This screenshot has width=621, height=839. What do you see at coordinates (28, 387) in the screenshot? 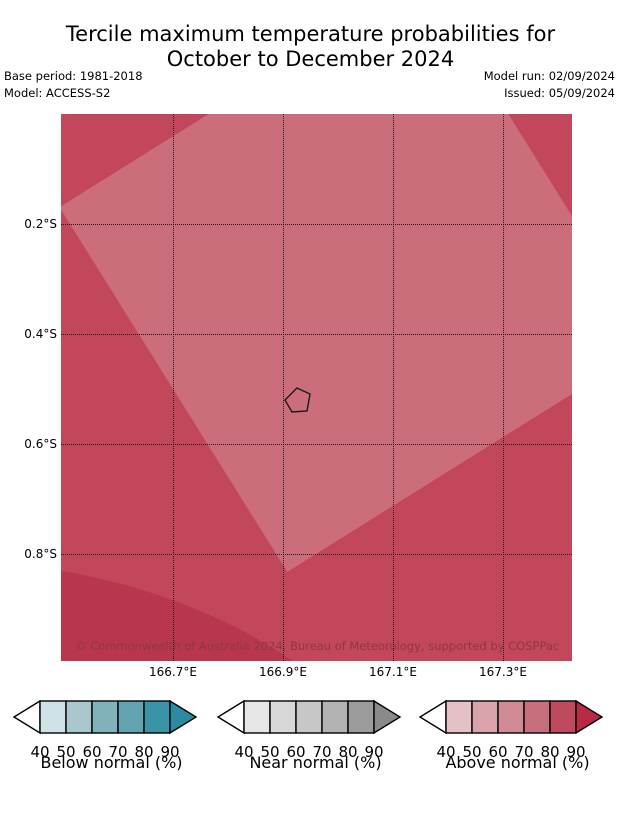
I see `y-axis-ticks: 0.2°S 0.4°S 0.6°S 0.8°S` at bounding box center [28, 387].